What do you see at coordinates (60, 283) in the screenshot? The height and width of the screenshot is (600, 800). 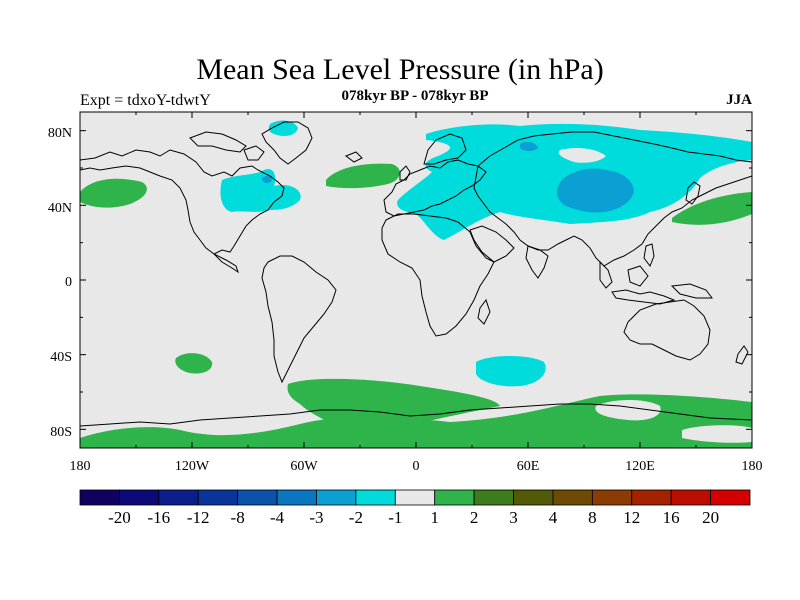 I see `latitude-ticks: 80N 40N 0 40S 80S` at bounding box center [60, 283].